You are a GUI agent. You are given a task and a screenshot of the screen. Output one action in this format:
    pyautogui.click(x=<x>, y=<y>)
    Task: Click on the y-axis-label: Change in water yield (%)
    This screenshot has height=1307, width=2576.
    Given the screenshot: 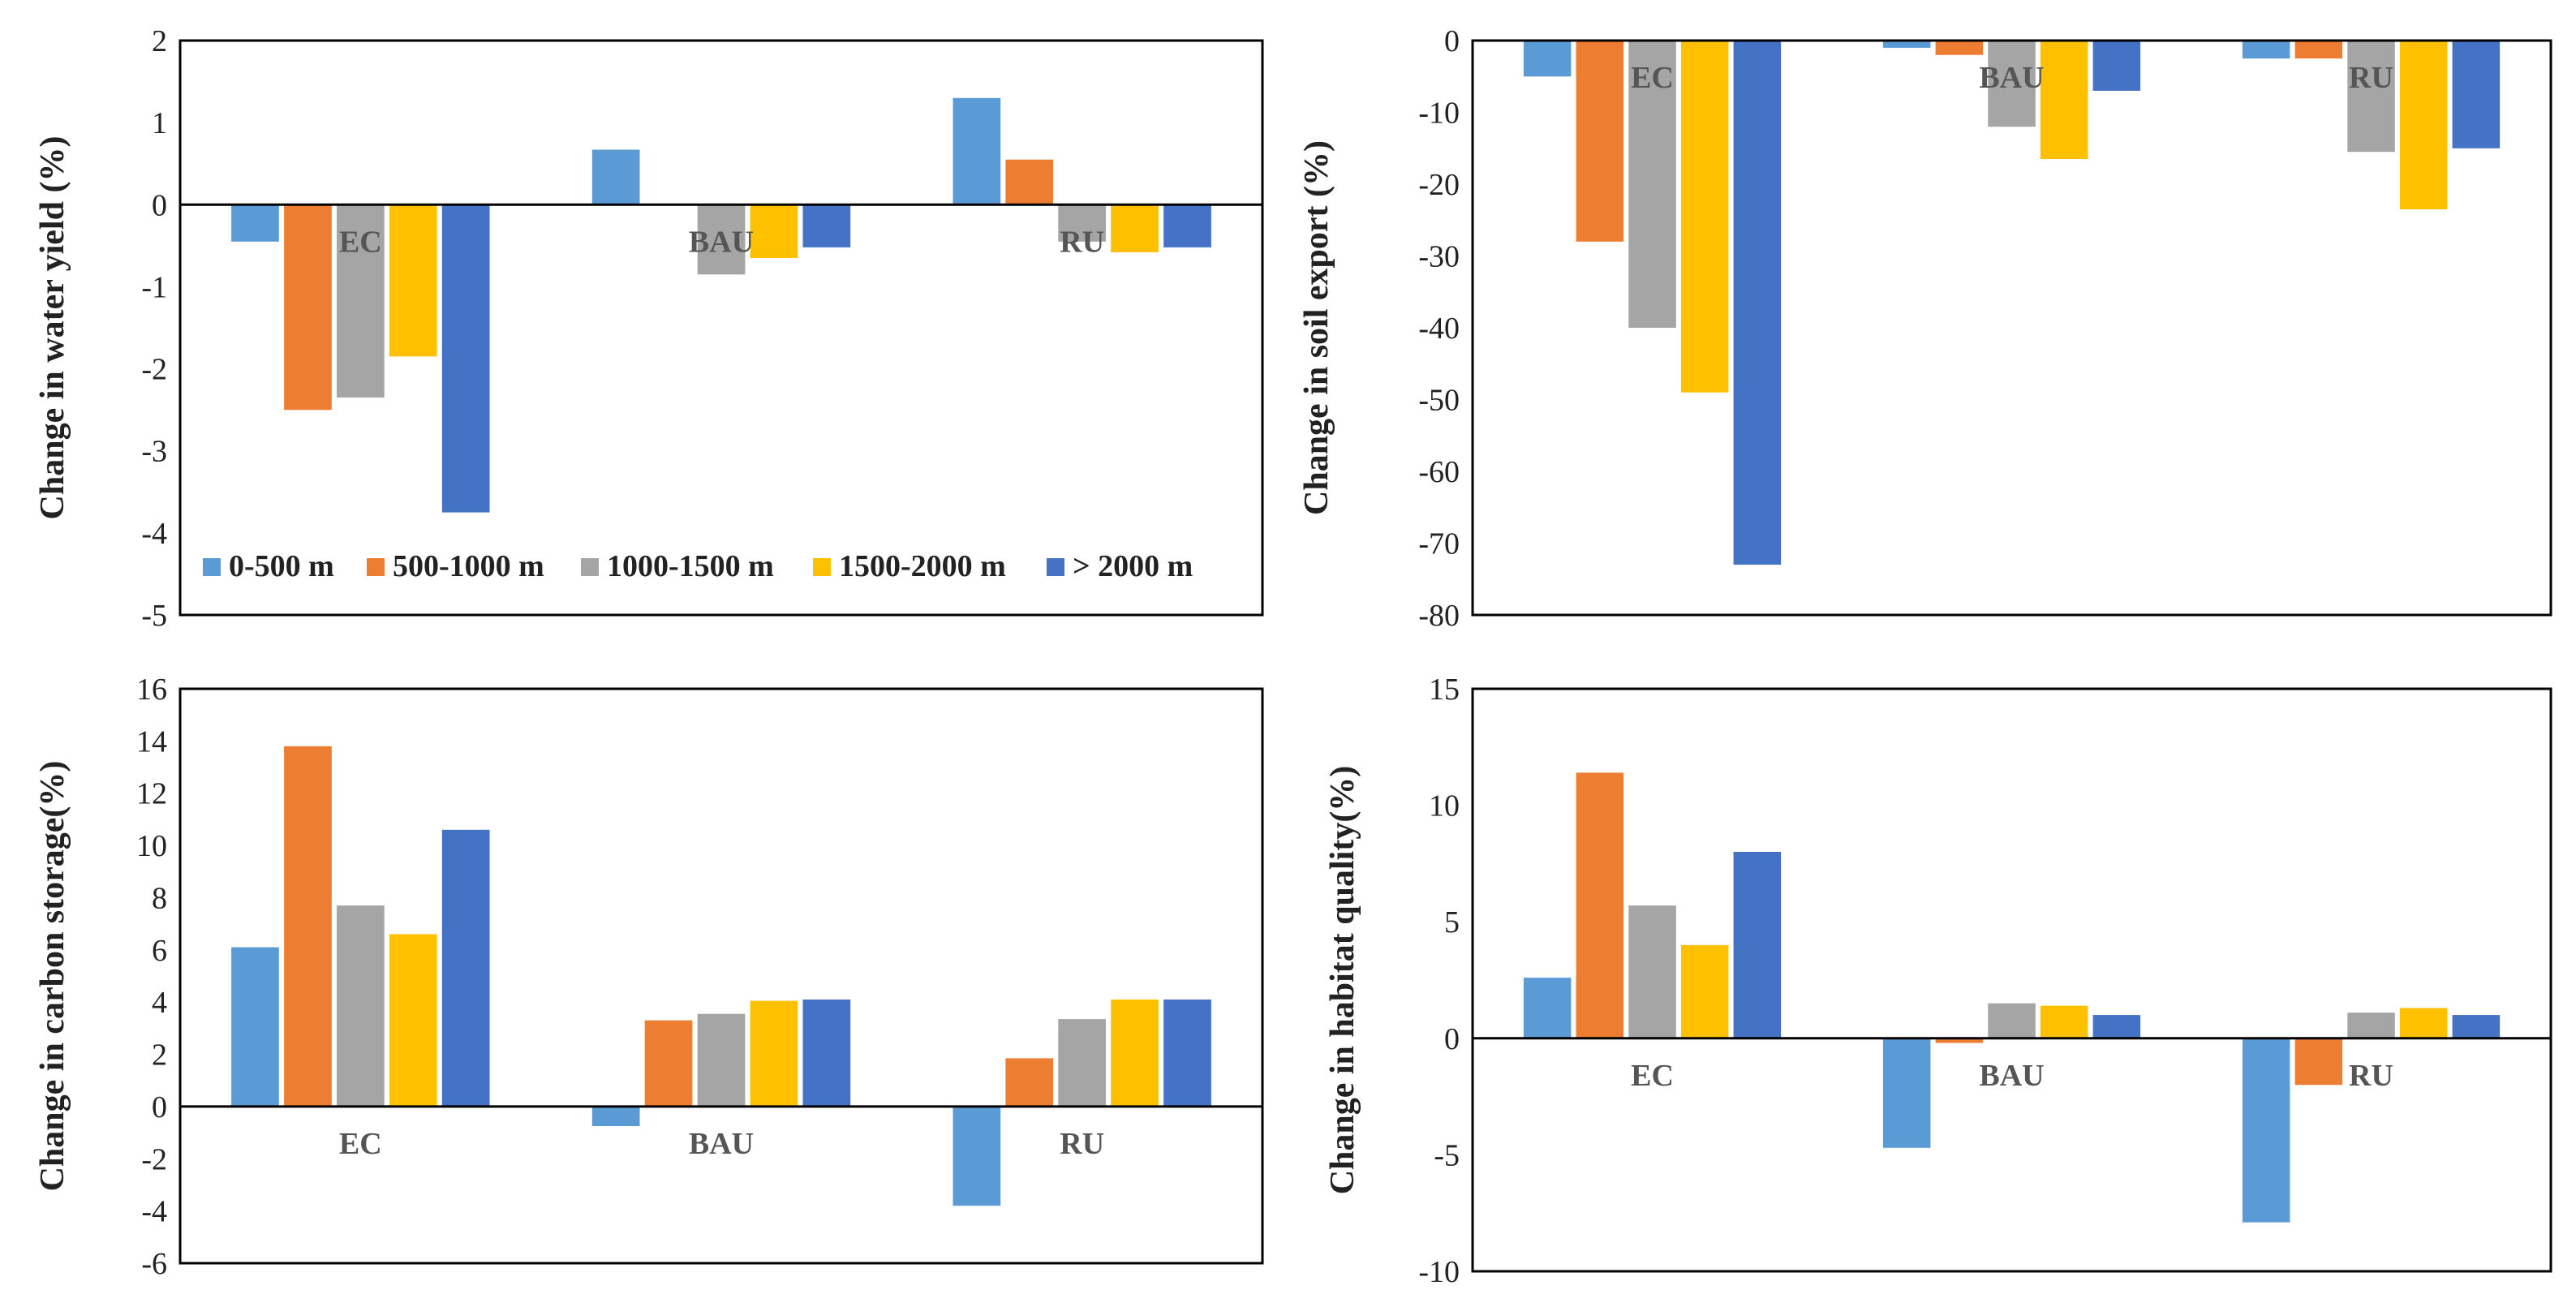 What is the action you would take?
    pyautogui.click(x=53, y=328)
    